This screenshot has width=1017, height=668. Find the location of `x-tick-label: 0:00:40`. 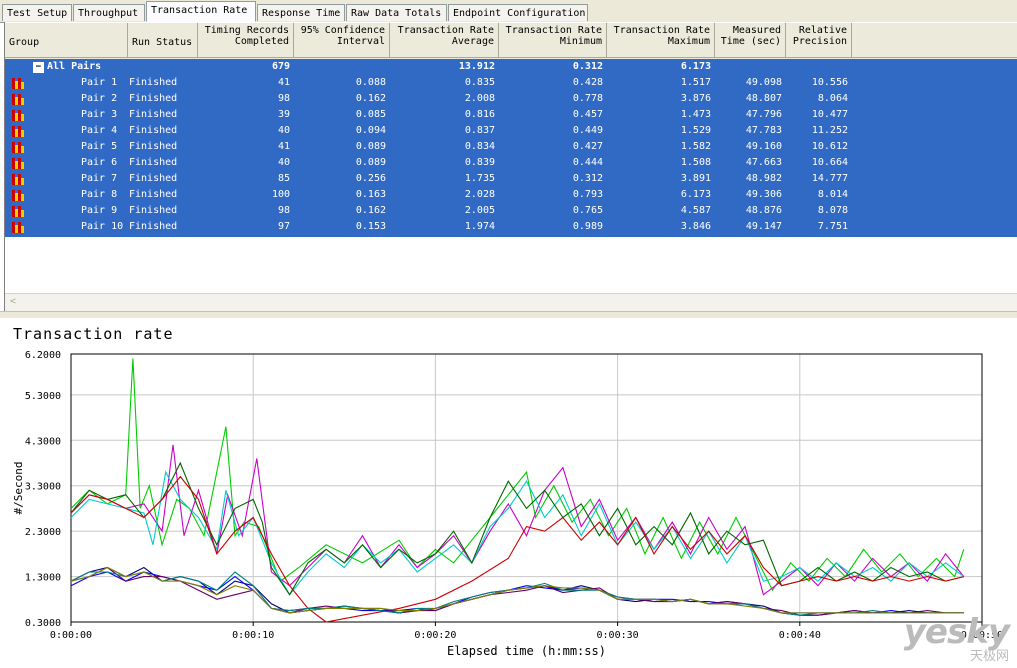

x-tick-label: 0:00:40 is located at coordinates (800, 635).